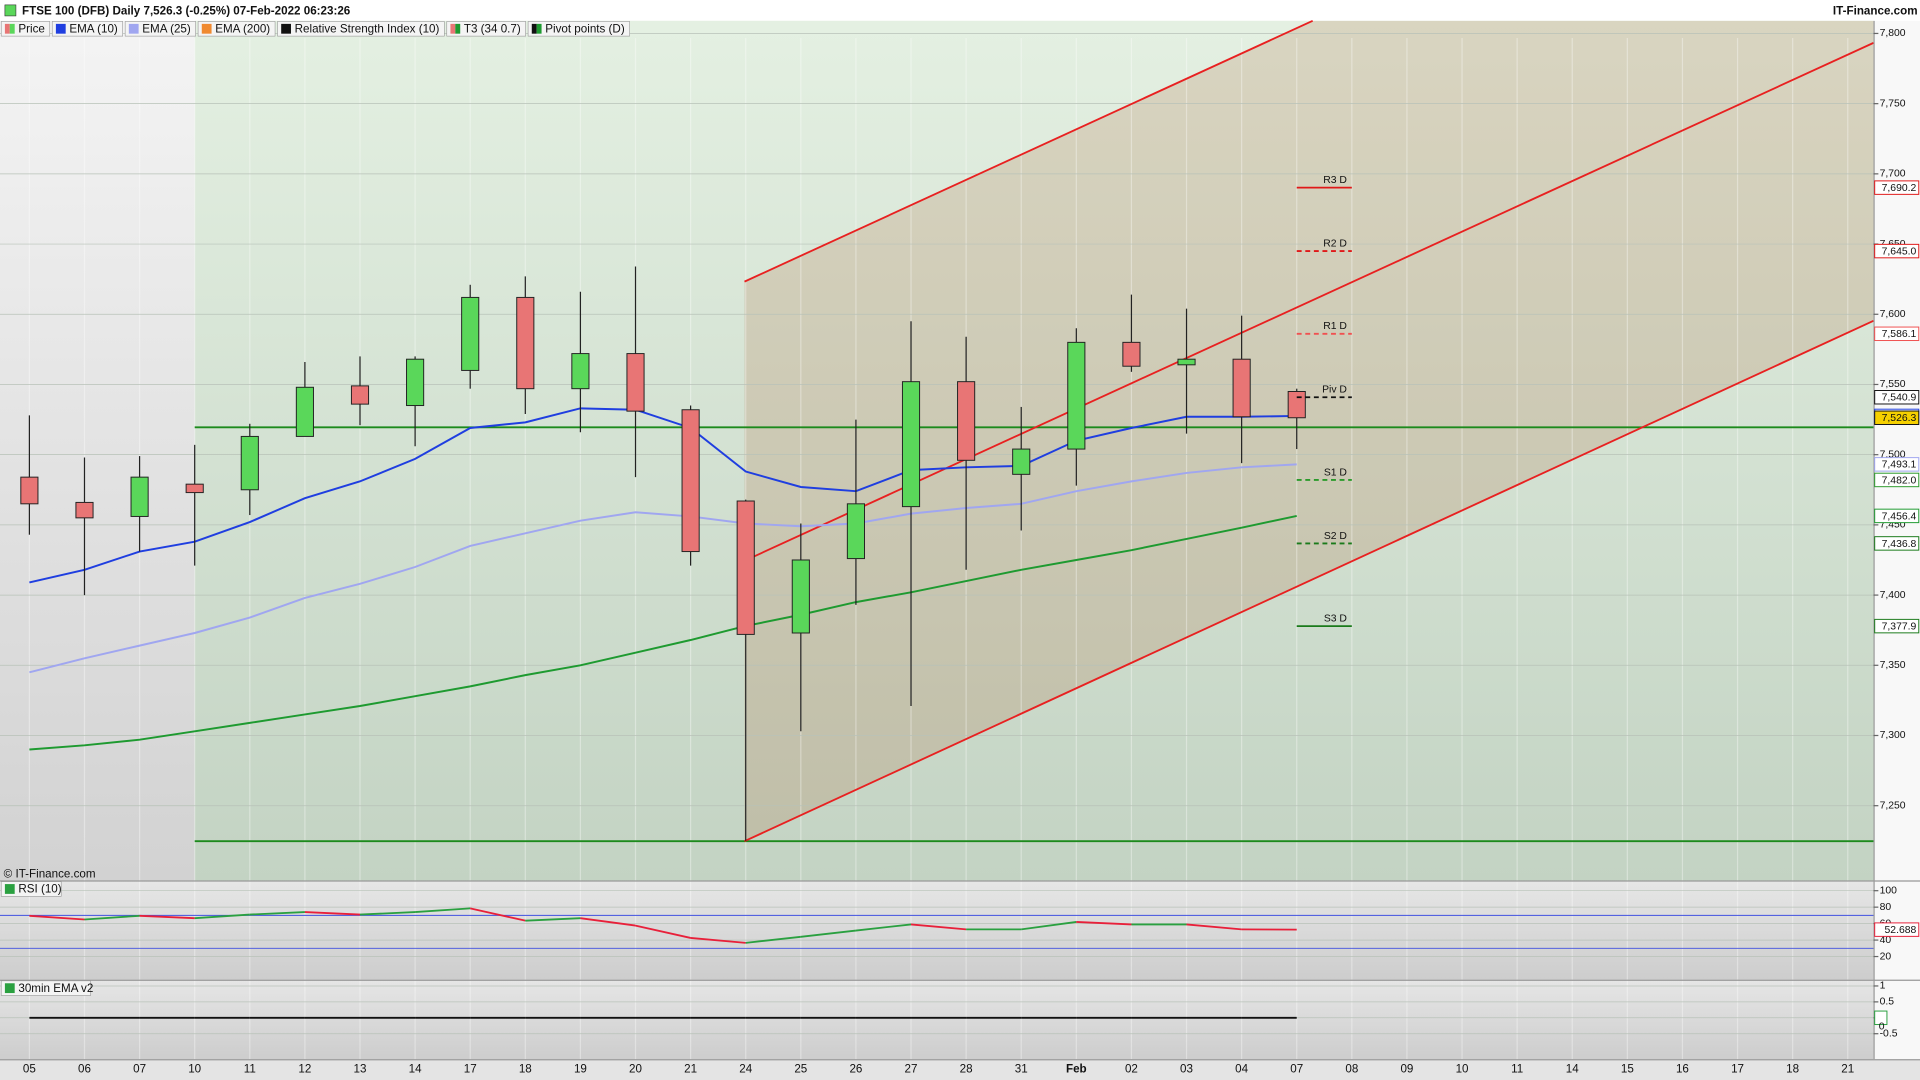  I want to click on x-tick-label: 28, so click(966, 1069).